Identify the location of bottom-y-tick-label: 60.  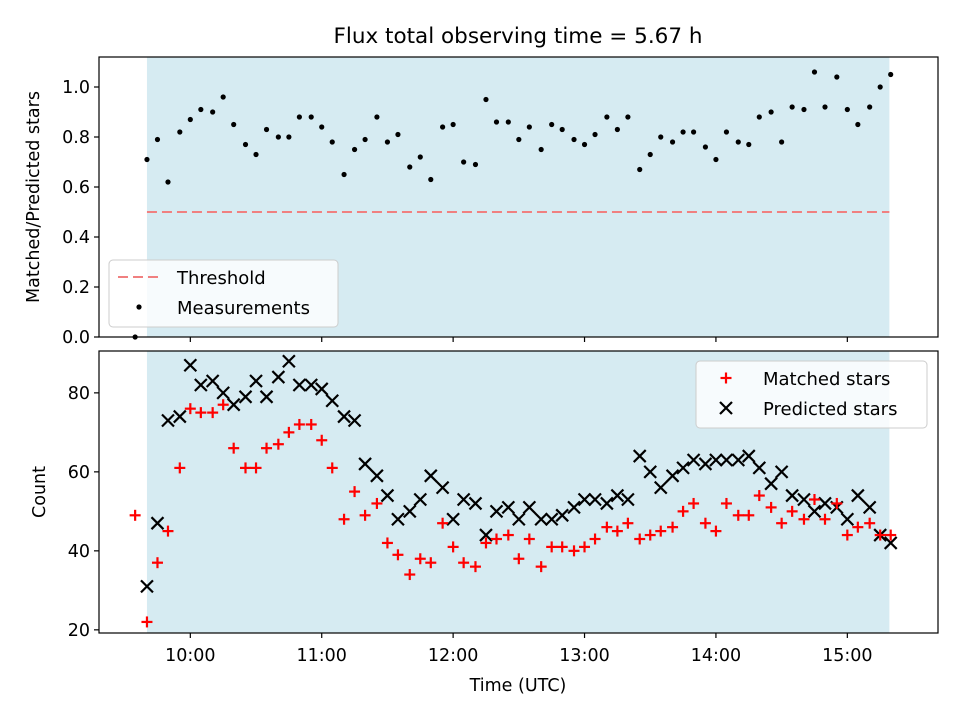
(79, 473).